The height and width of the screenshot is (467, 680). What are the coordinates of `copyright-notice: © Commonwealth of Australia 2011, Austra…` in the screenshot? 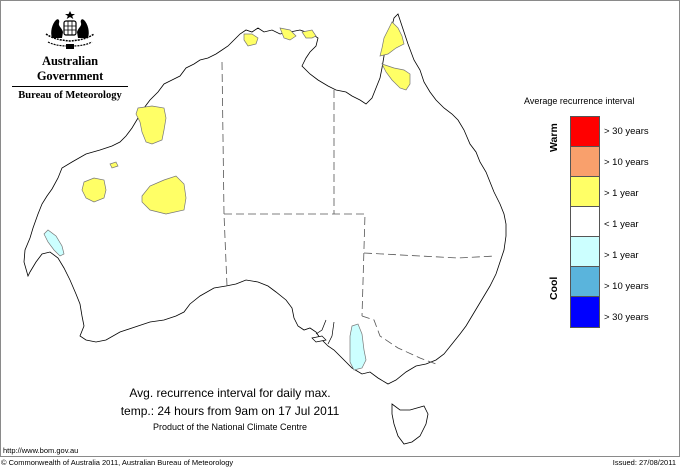 It's located at (117, 462).